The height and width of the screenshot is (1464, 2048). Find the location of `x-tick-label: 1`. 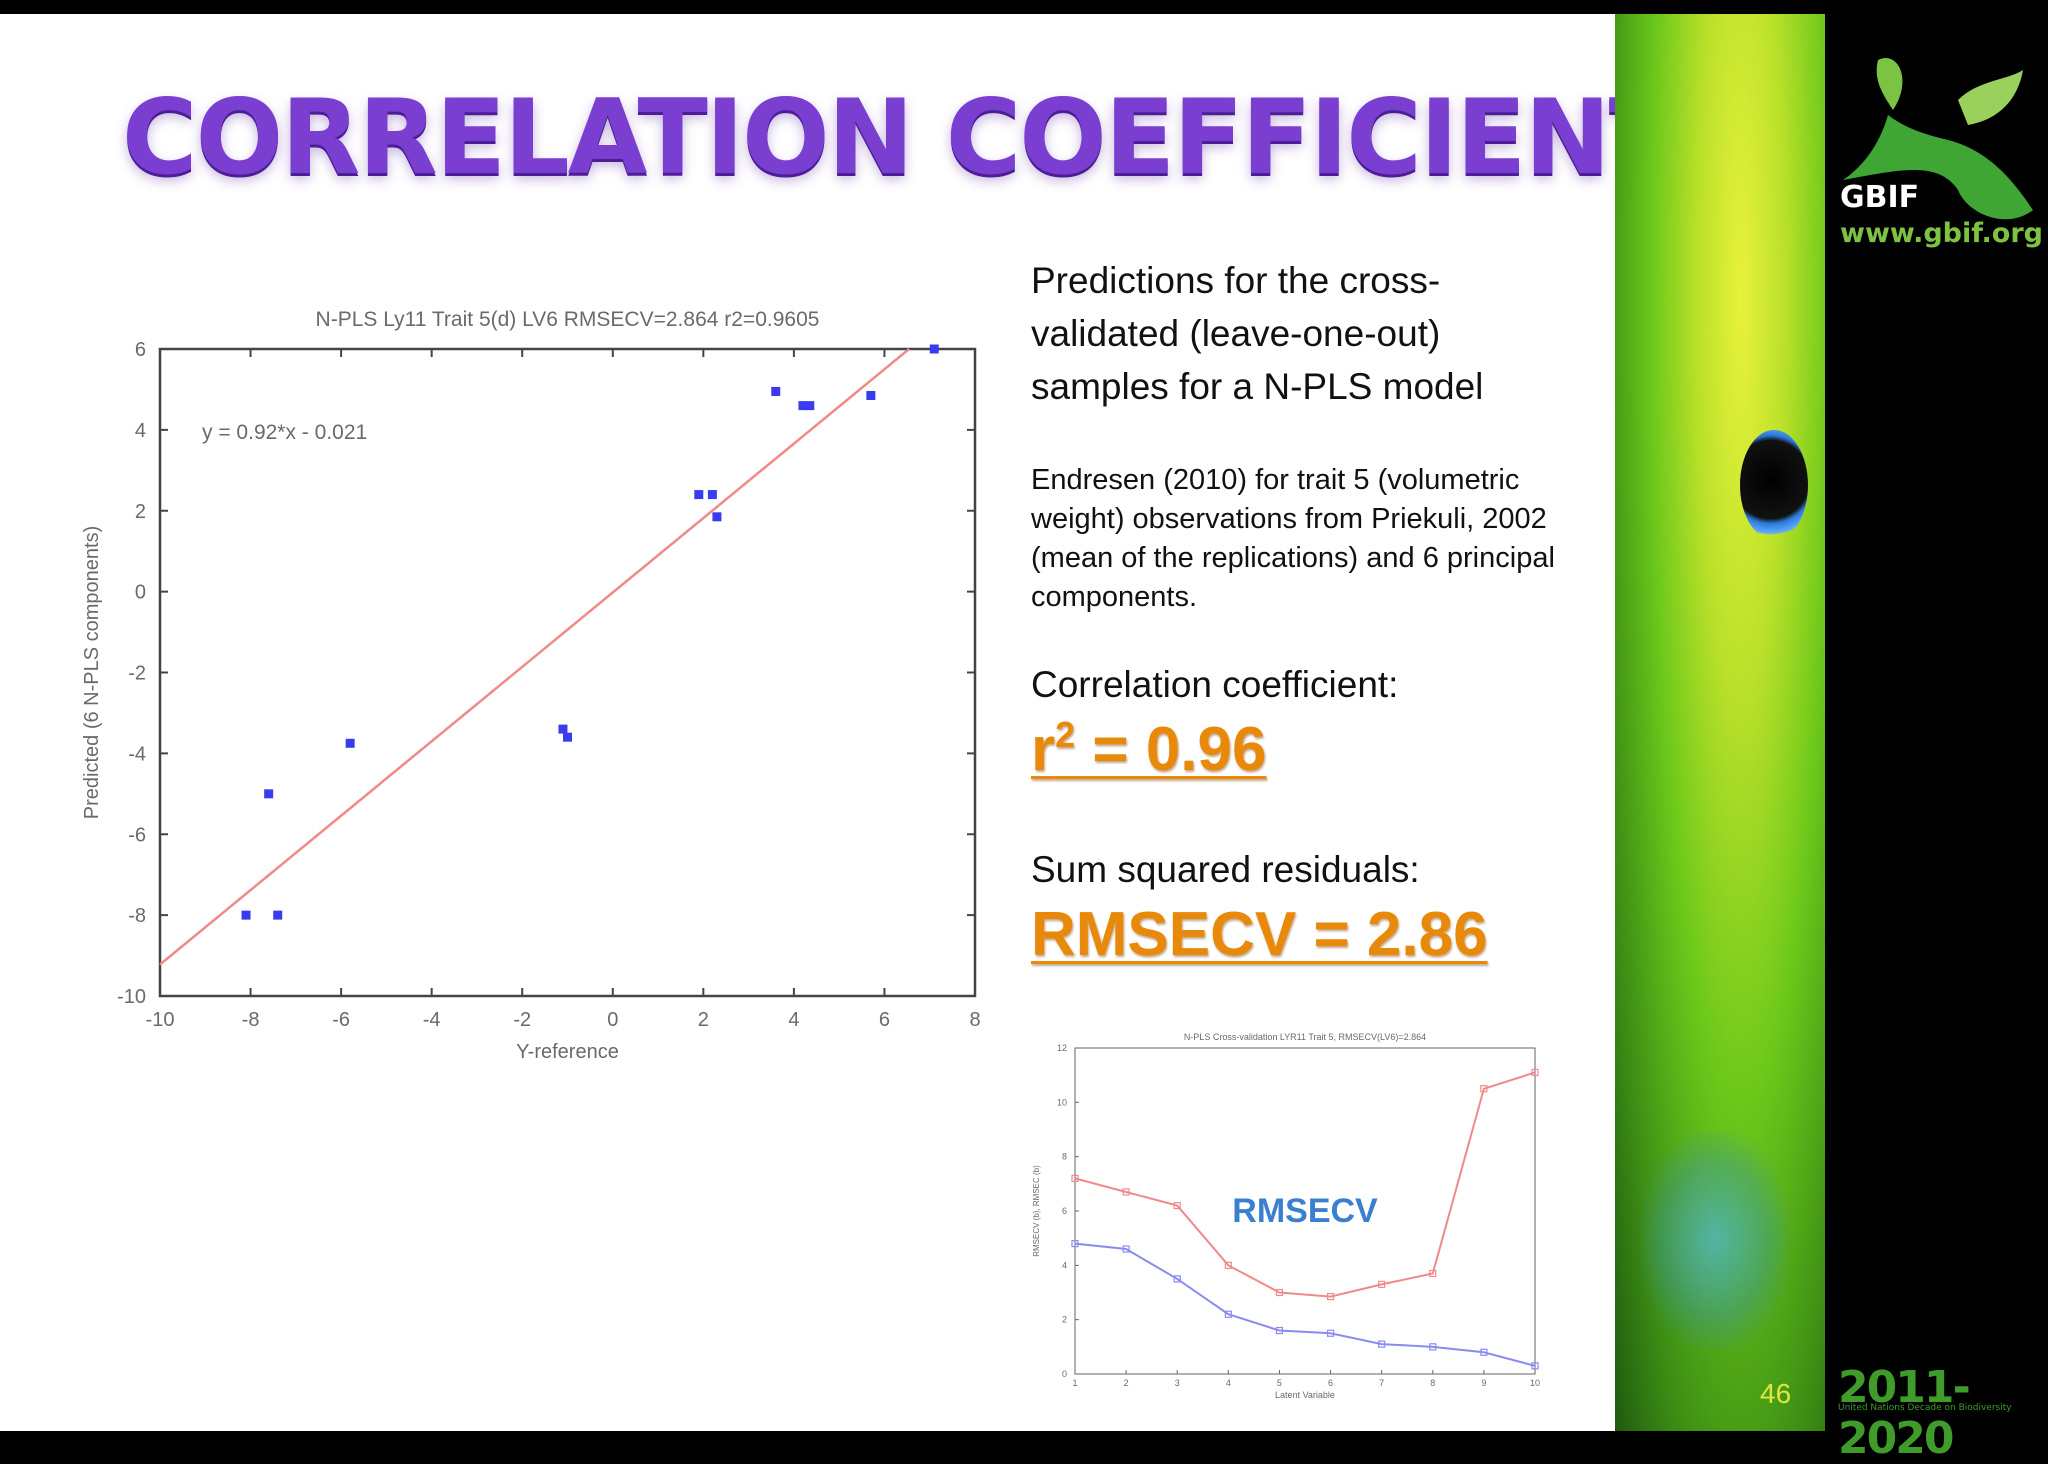

x-tick-label: 1 is located at coordinates (1074, 1383).